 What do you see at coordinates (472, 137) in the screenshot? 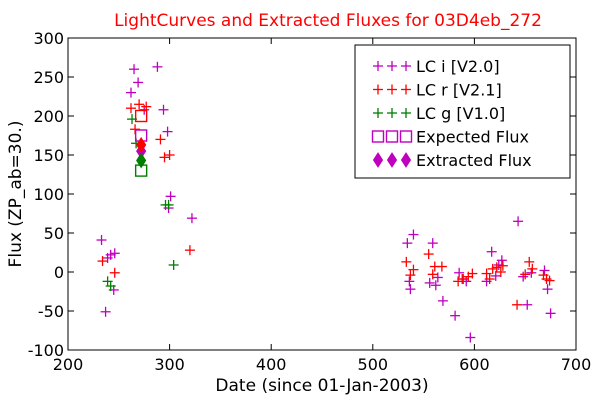
I see `legend-label: Expected Flux` at bounding box center [472, 137].